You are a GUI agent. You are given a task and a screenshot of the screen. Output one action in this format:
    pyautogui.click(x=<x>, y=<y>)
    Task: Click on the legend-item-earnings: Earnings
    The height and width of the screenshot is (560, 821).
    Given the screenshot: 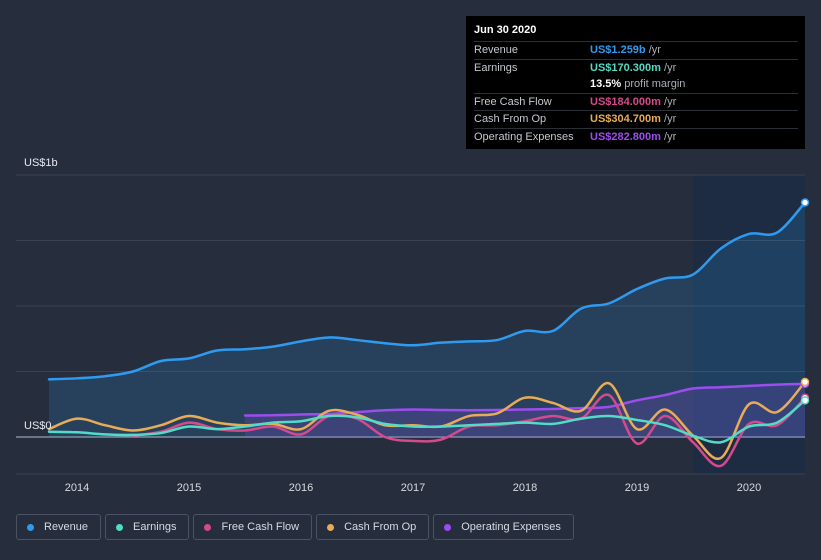 What is the action you would take?
    pyautogui.click(x=147, y=527)
    